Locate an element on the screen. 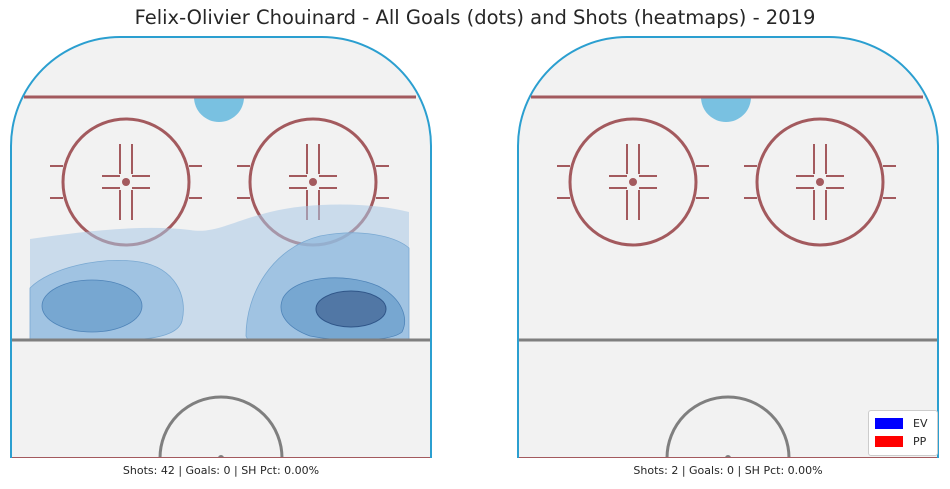  legend-swatch-pp is located at coordinates (889, 441).